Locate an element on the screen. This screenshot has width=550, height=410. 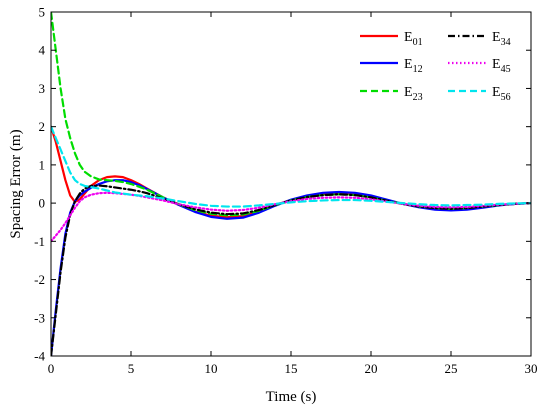
x-tick-label: 25 is located at coordinates (451, 368).